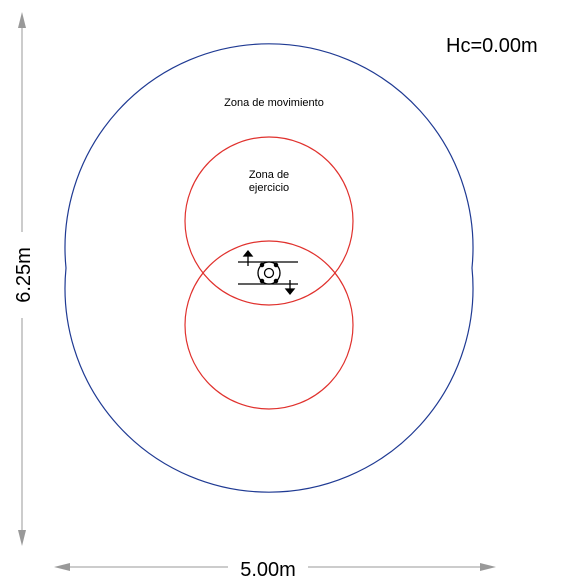 This screenshot has height=580, width=571. Describe the element at coordinates (24, 275) in the screenshot. I see `height-dimension-label: 6.25m` at that location.